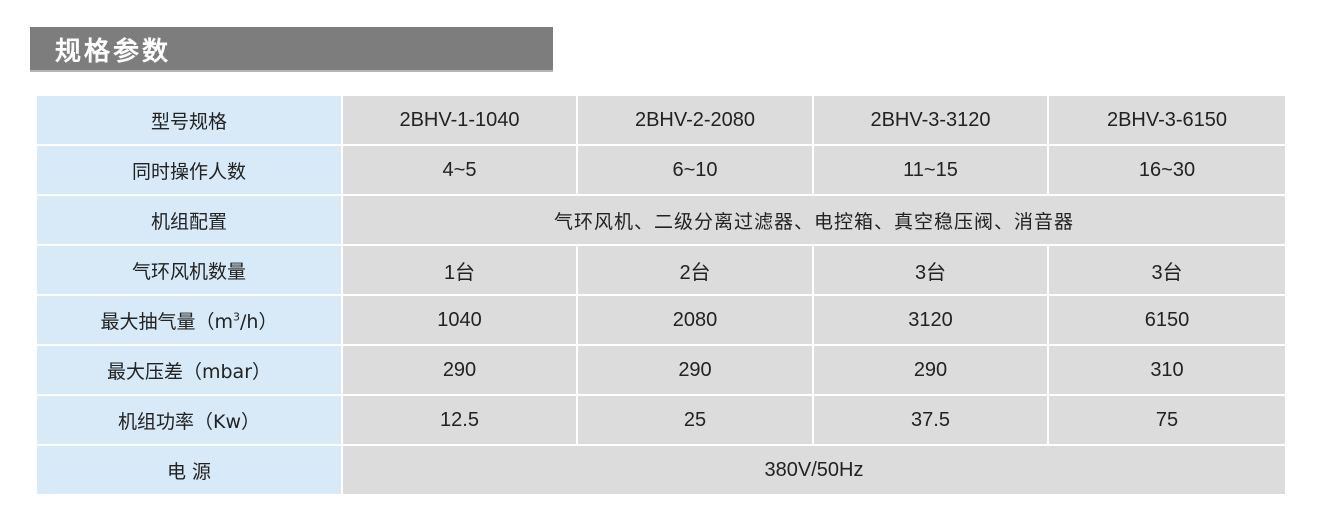  Describe the element at coordinates (459, 420) in the screenshot. I see `value-cell: 12.5` at that location.